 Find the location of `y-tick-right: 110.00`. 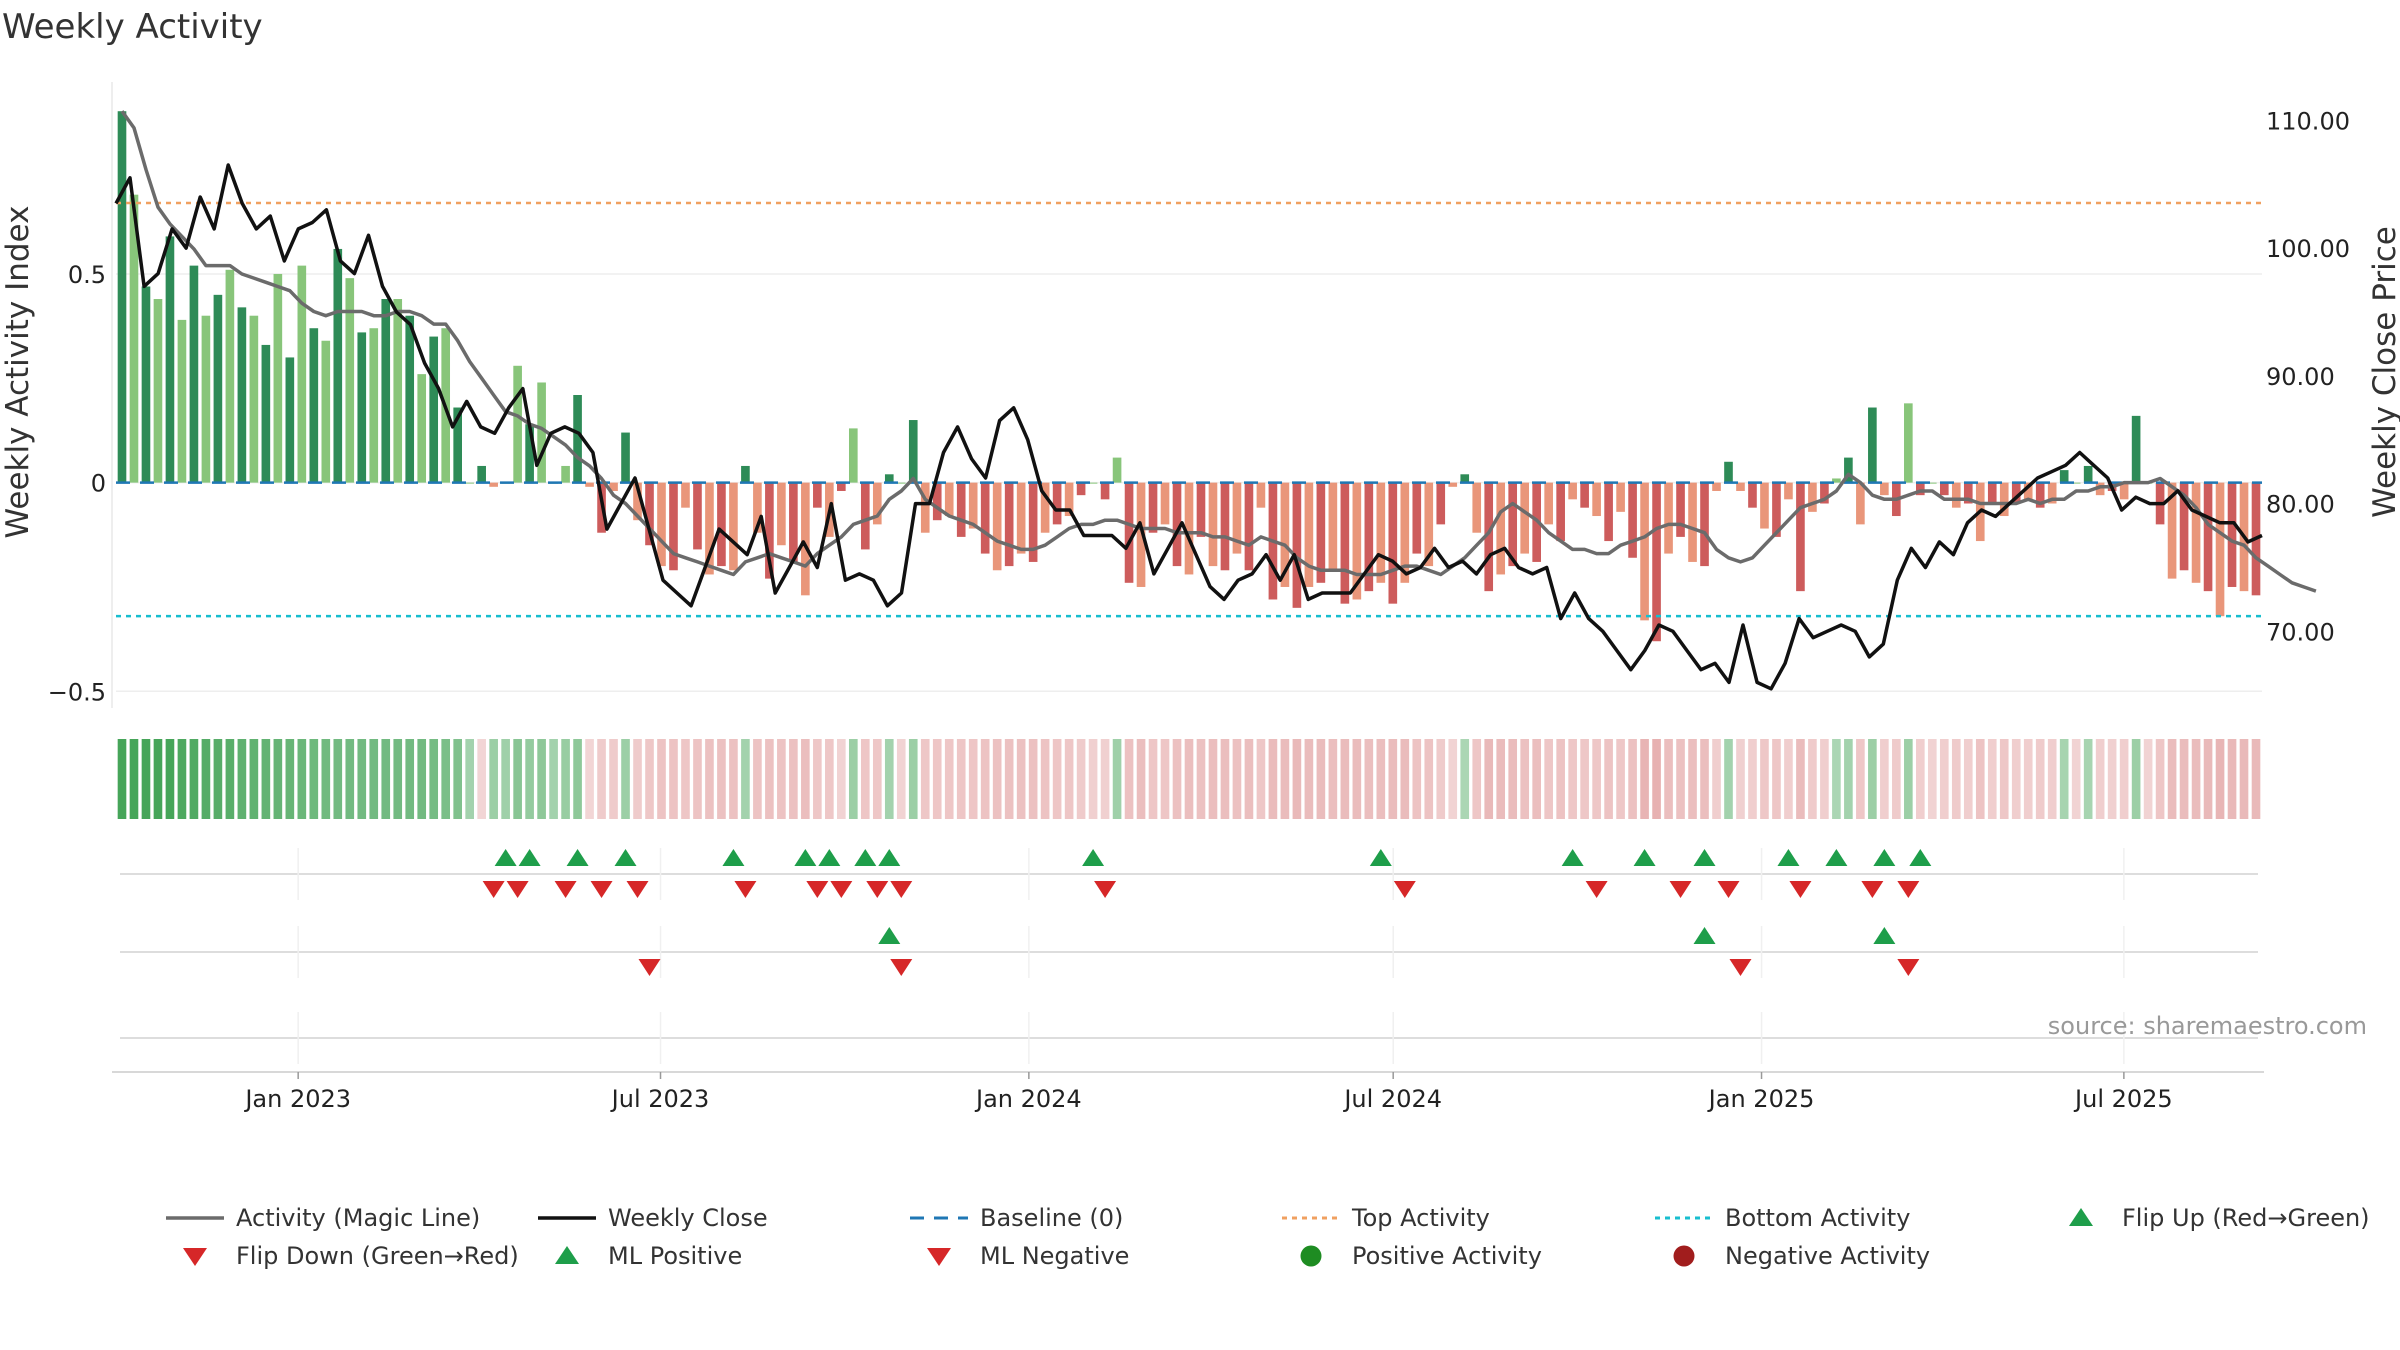

y-tick-right: 110.00 is located at coordinates (2308, 121).